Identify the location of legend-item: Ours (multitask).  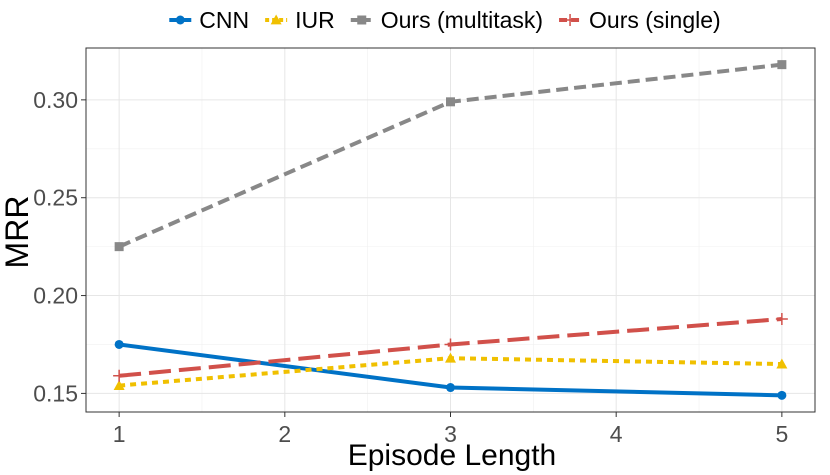
(446, 20).